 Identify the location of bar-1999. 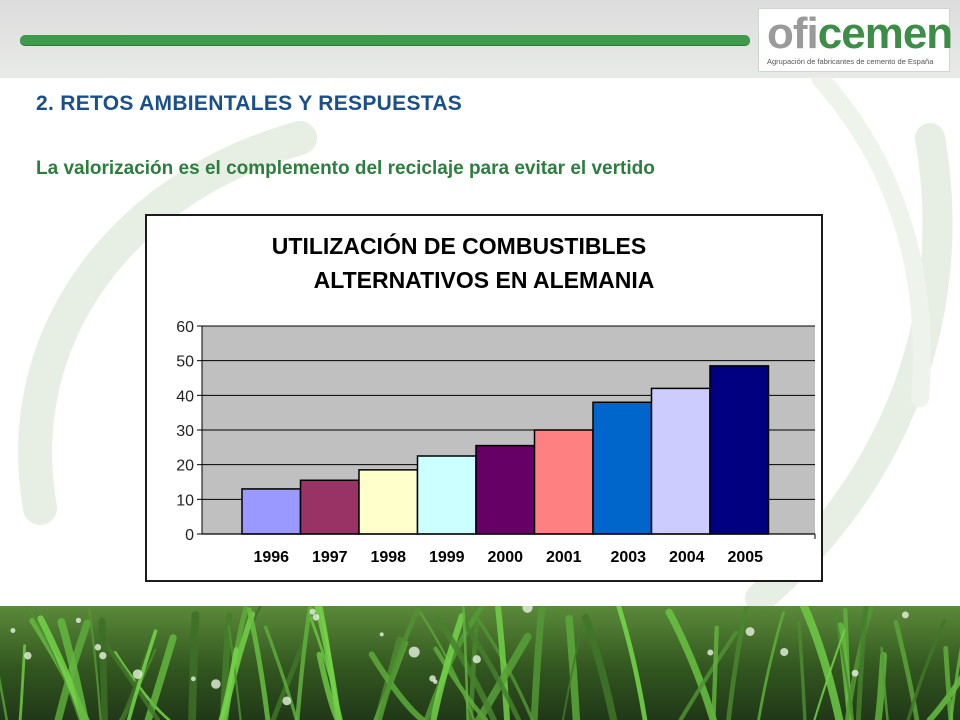
(446, 495).